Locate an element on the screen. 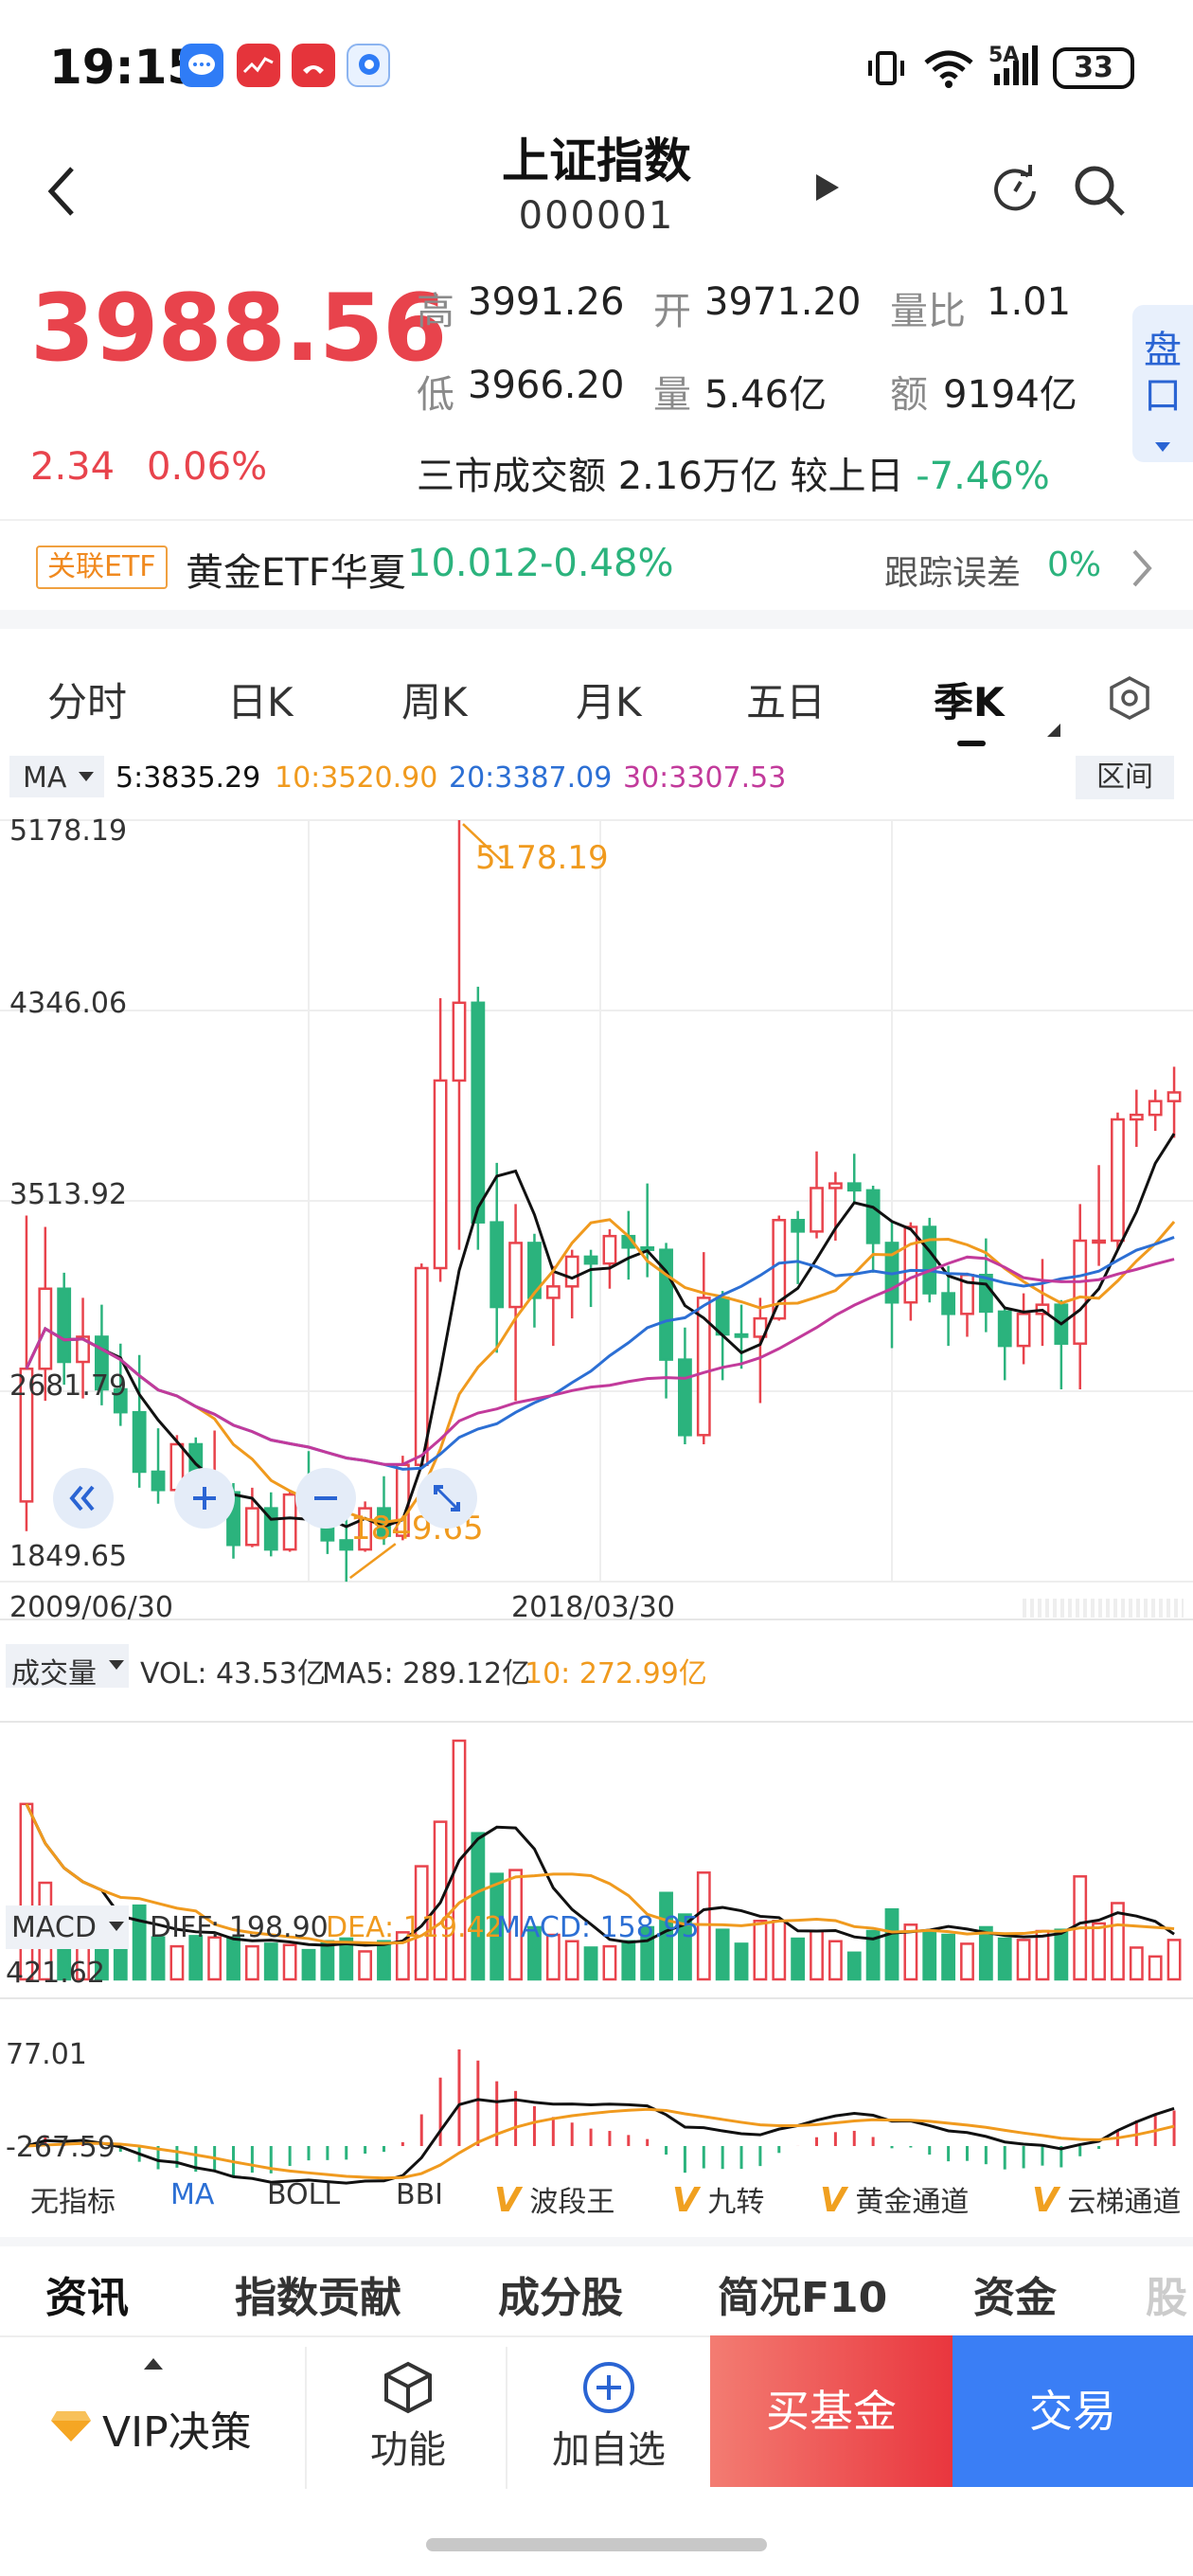 Image resolution: width=1193 pixels, height=2576 pixels. chevron-right-icon is located at coordinates (1142, 568).